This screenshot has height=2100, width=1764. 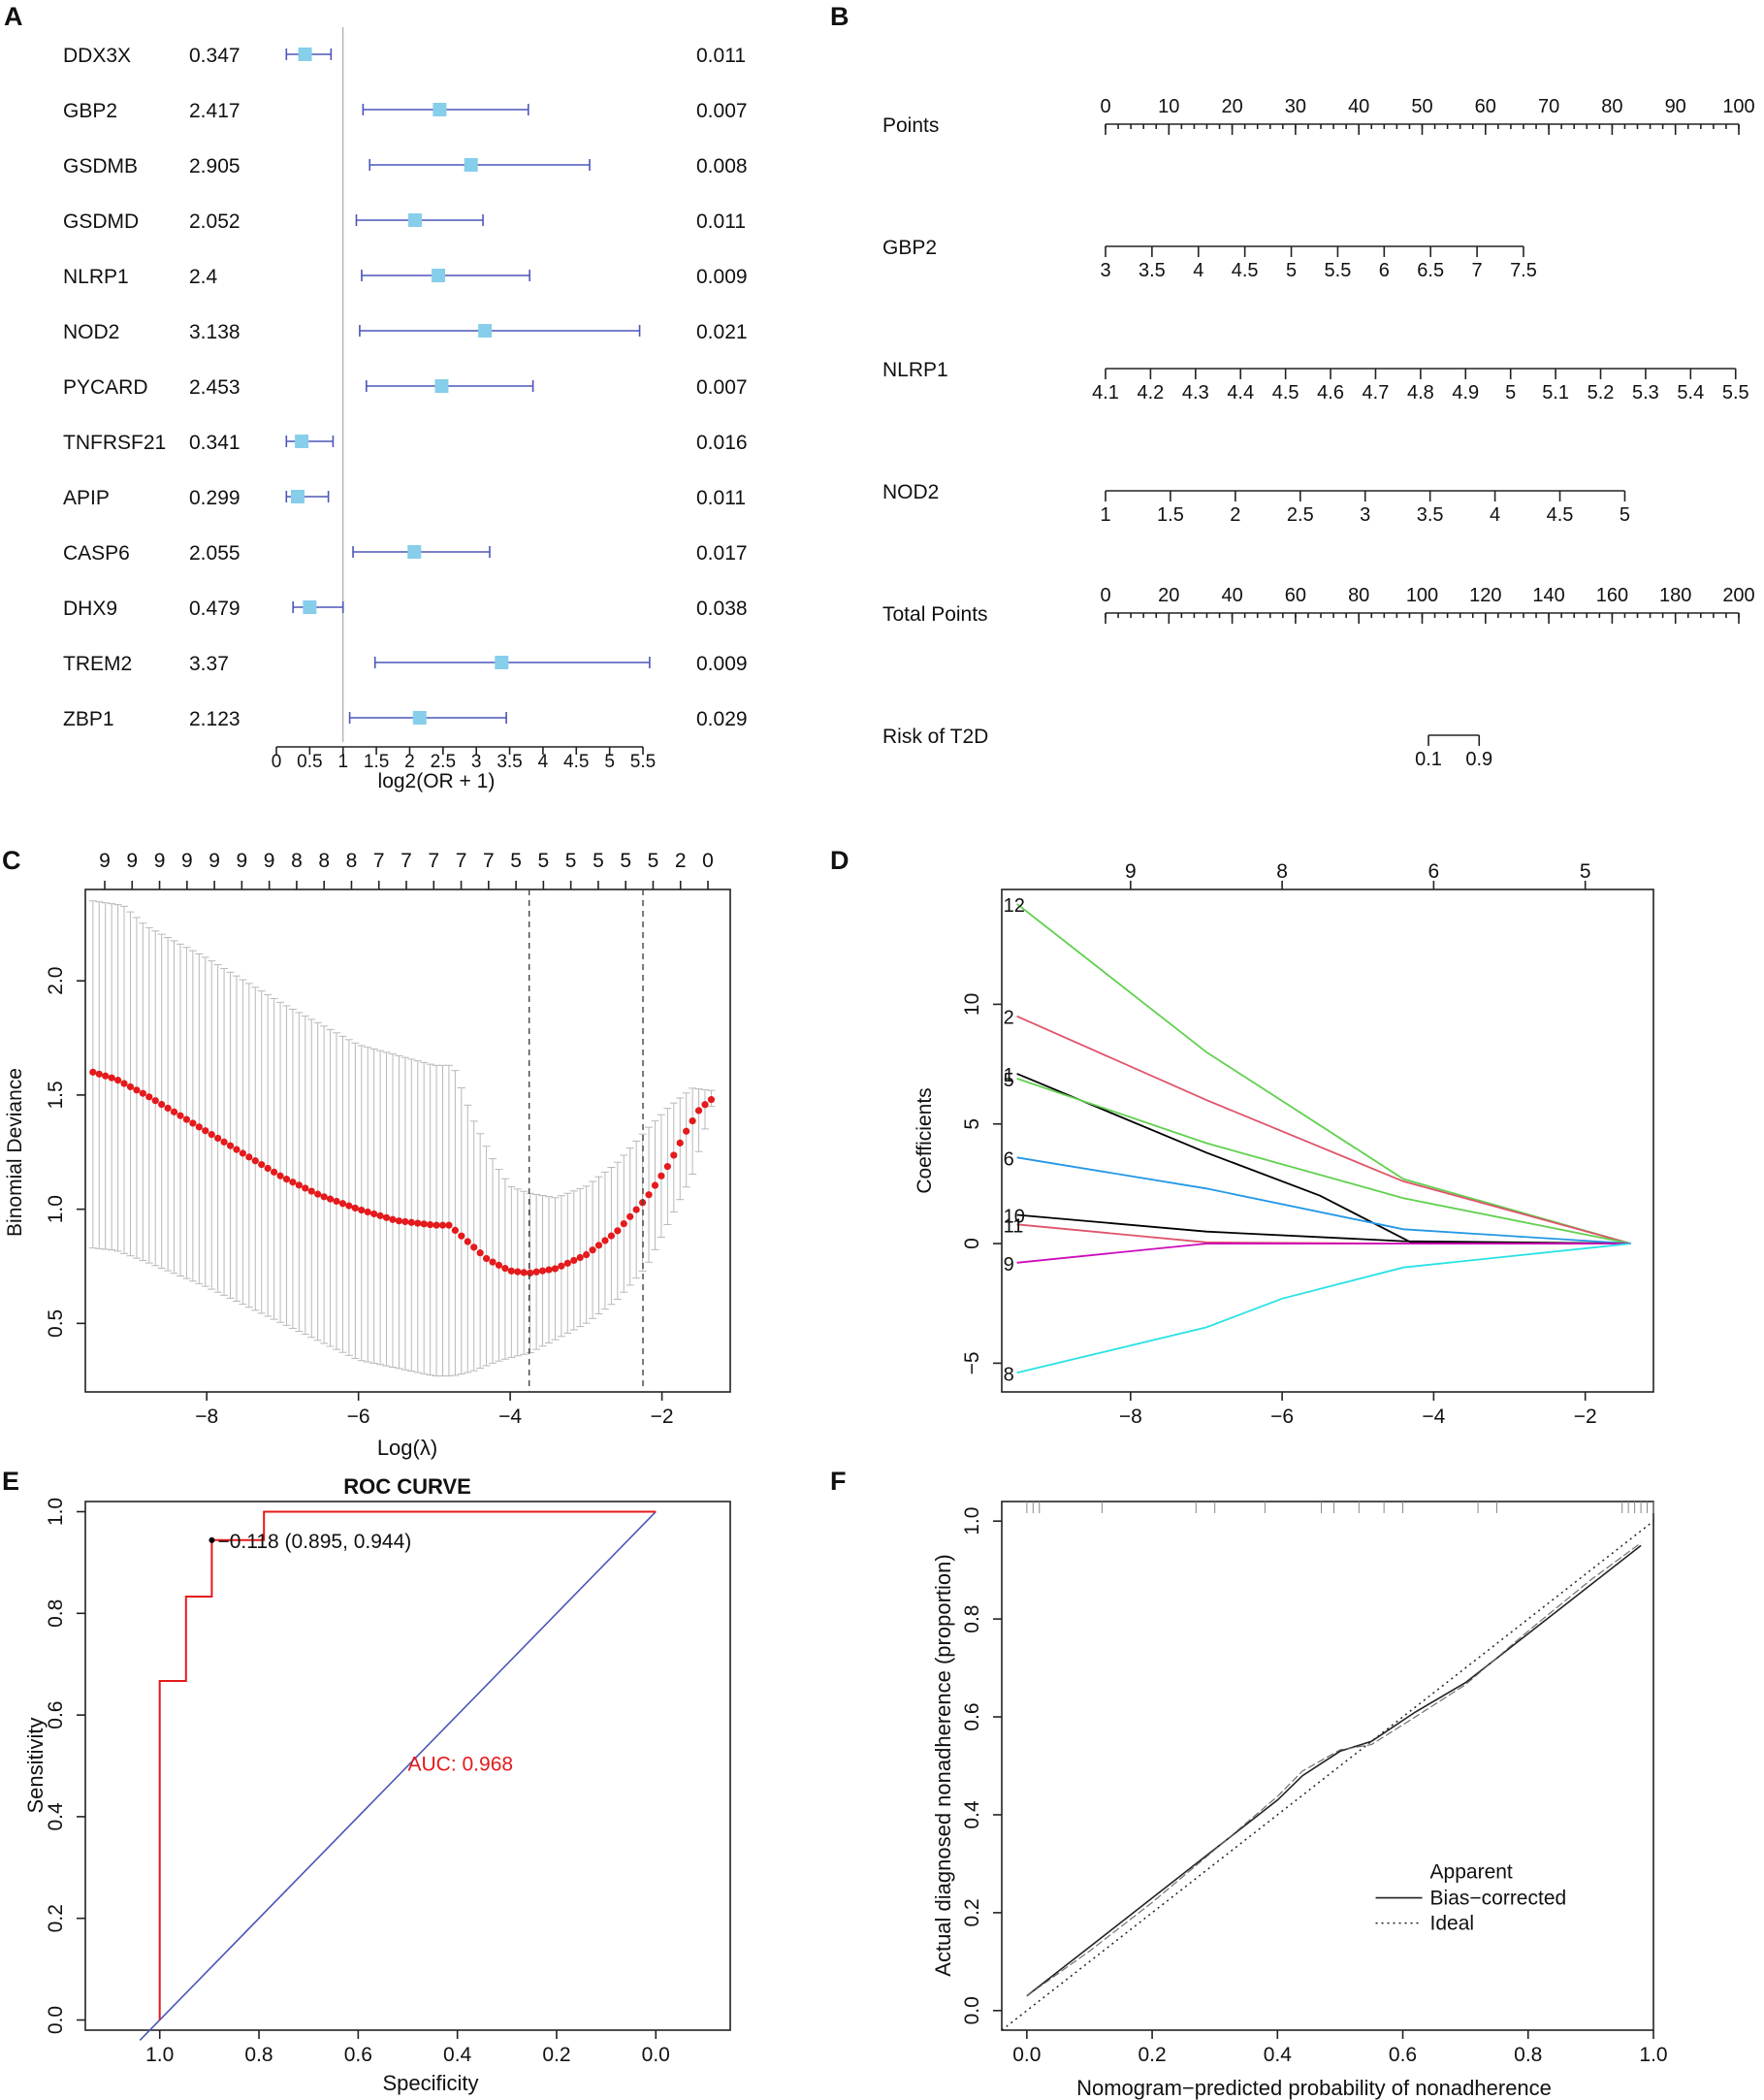 I want to click on ylabel-c: Binomial Deviance, so click(x=15, y=1152).